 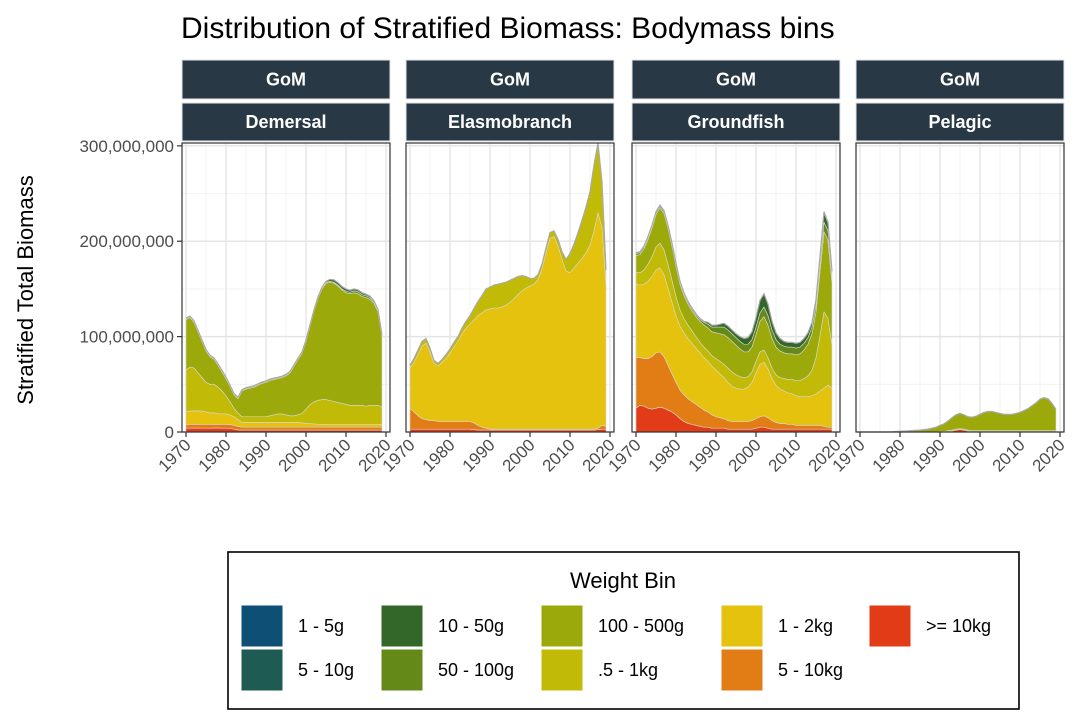 What do you see at coordinates (126, 241) in the screenshot?
I see `y-tick-label: 200,000,000` at bounding box center [126, 241].